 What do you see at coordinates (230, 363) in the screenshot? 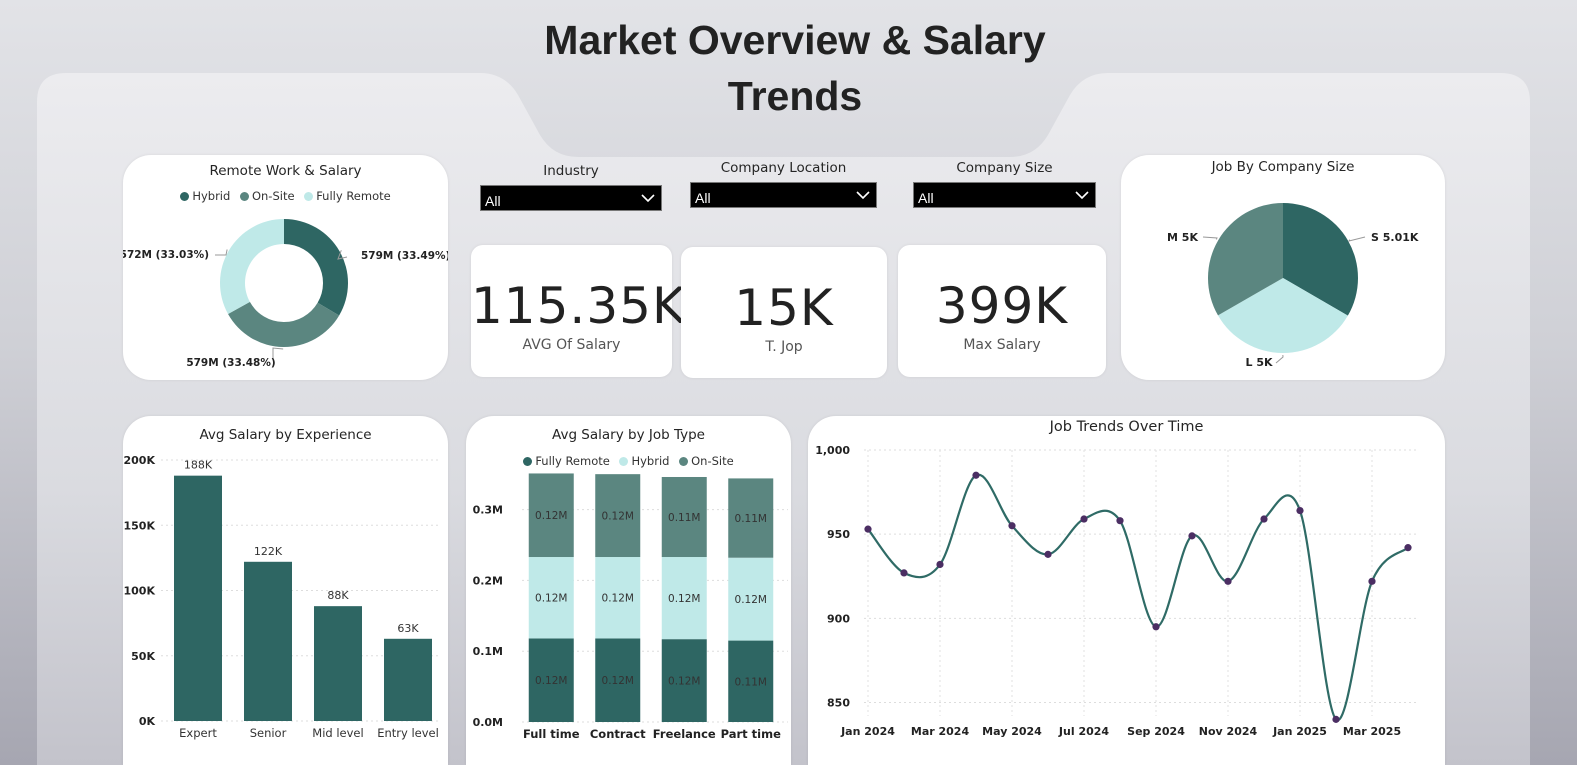
I see `donut-data-label: 579M (33.48%)` at bounding box center [230, 363].